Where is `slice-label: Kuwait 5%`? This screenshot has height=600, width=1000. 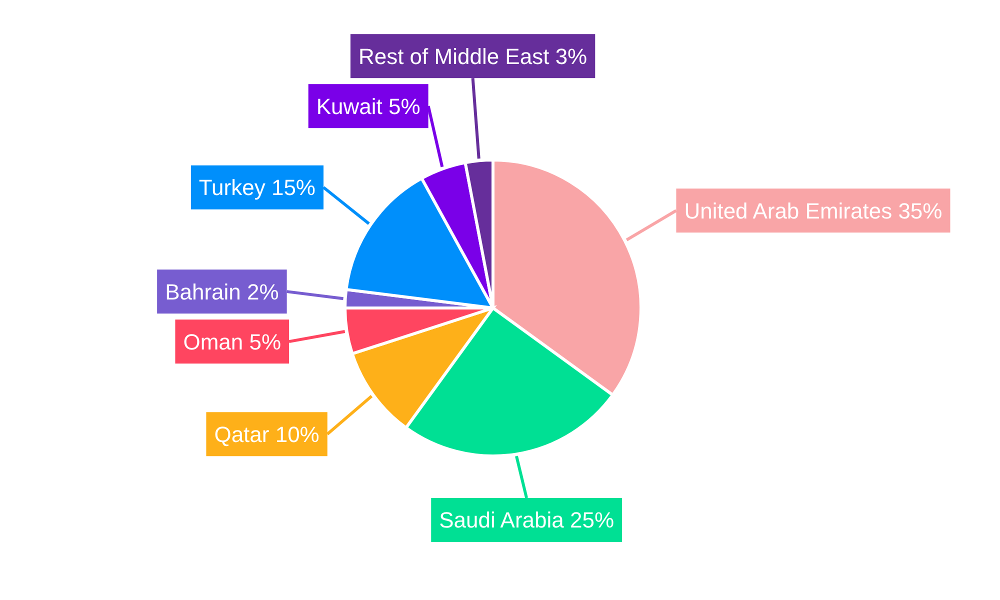 slice-label: Kuwait 5% is located at coordinates (368, 106).